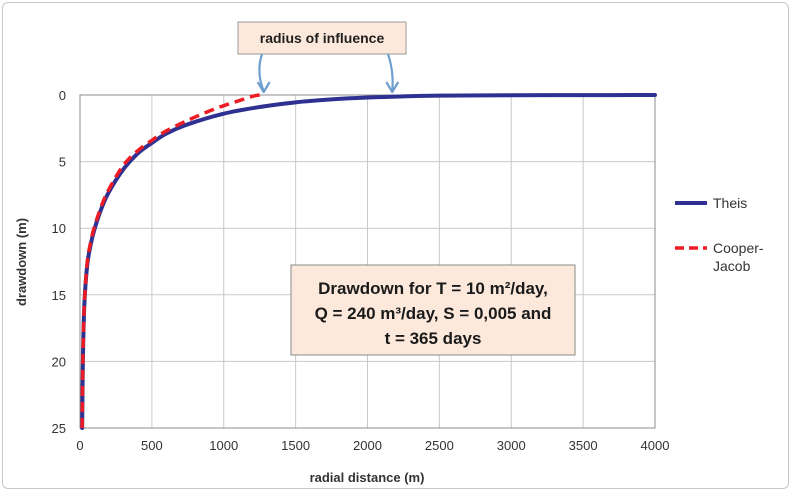 The width and height of the screenshot is (793, 493). Describe the element at coordinates (21, 262) in the screenshot. I see `y-axis-title: drawdown (m)` at that location.